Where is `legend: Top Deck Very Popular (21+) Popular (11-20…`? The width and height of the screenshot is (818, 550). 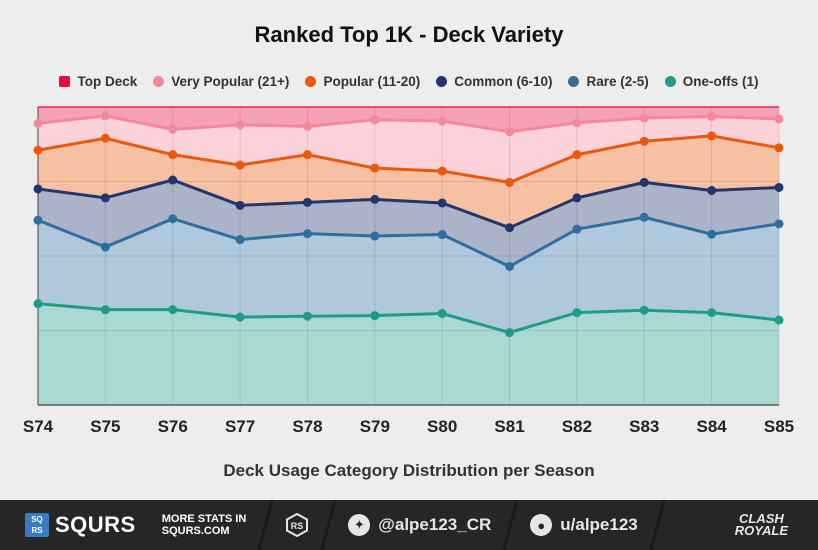 legend: Top Deck Very Popular (21+) Popular (11-20… is located at coordinates (409, 81).